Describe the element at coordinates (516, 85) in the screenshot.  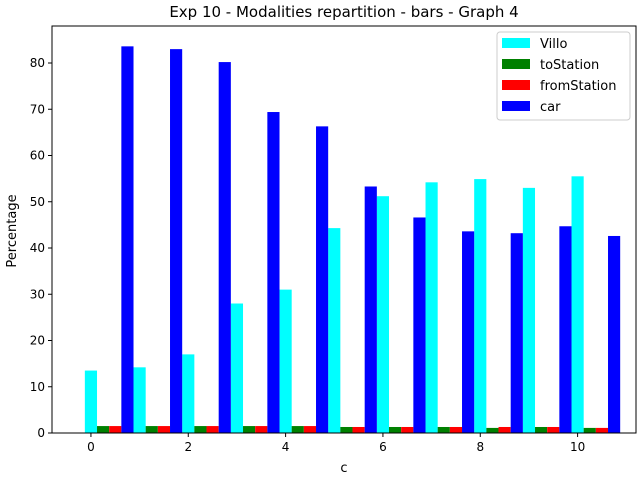
I see `legend-swatch-fromStation` at that location.